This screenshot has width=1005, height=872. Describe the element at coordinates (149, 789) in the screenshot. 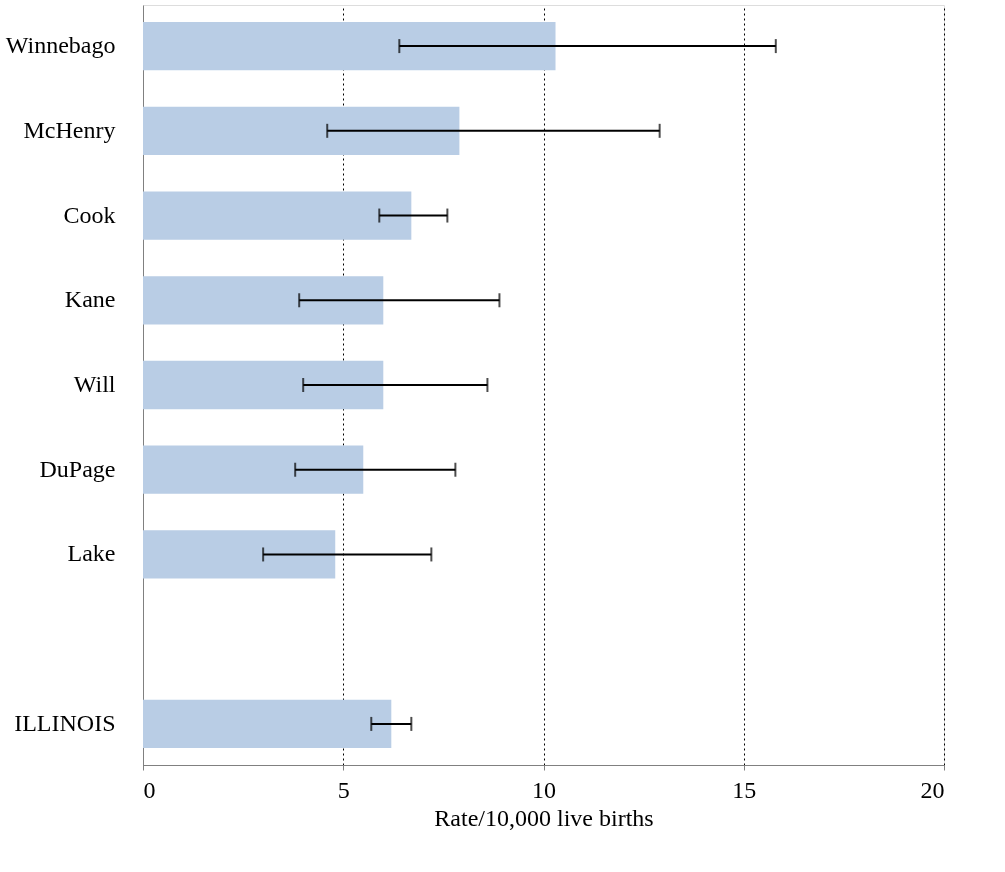

I see `x-tick-label: 0` at that location.